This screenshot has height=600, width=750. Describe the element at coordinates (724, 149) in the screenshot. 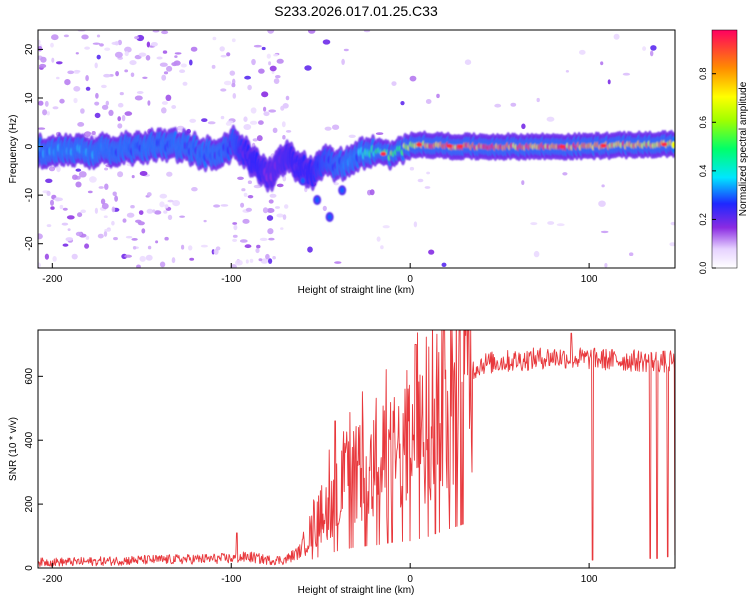

I see `colorbar-scale` at that location.